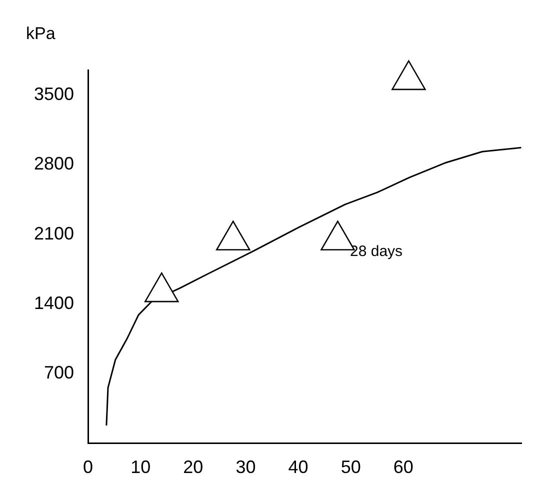 The height and width of the screenshot is (493, 542). What do you see at coordinates (59, 372) in the screenshot?
I see `y-tick-label: 700` at bounding box center [59, 372].